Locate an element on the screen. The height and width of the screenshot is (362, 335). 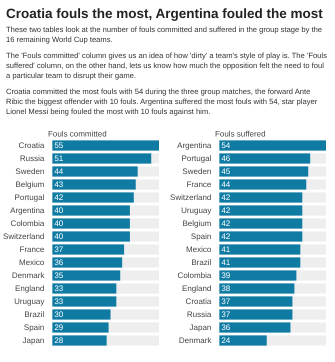
text: Croatia fouls the most, Argentina fouled the most is located at coordinates (165, 13).